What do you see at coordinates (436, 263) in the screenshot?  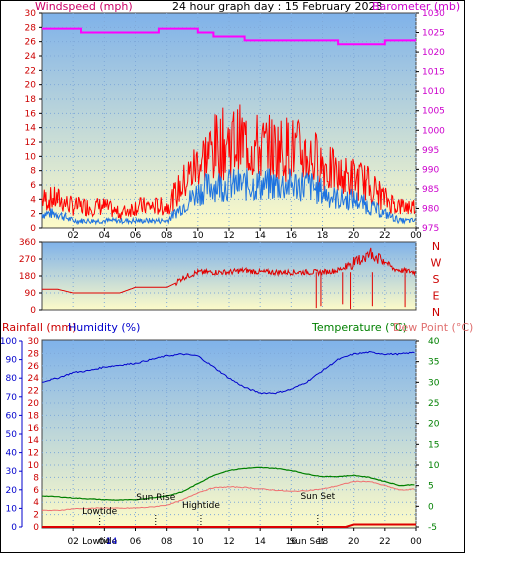 I see `compass-label: W` at bounding box center [436, 263].